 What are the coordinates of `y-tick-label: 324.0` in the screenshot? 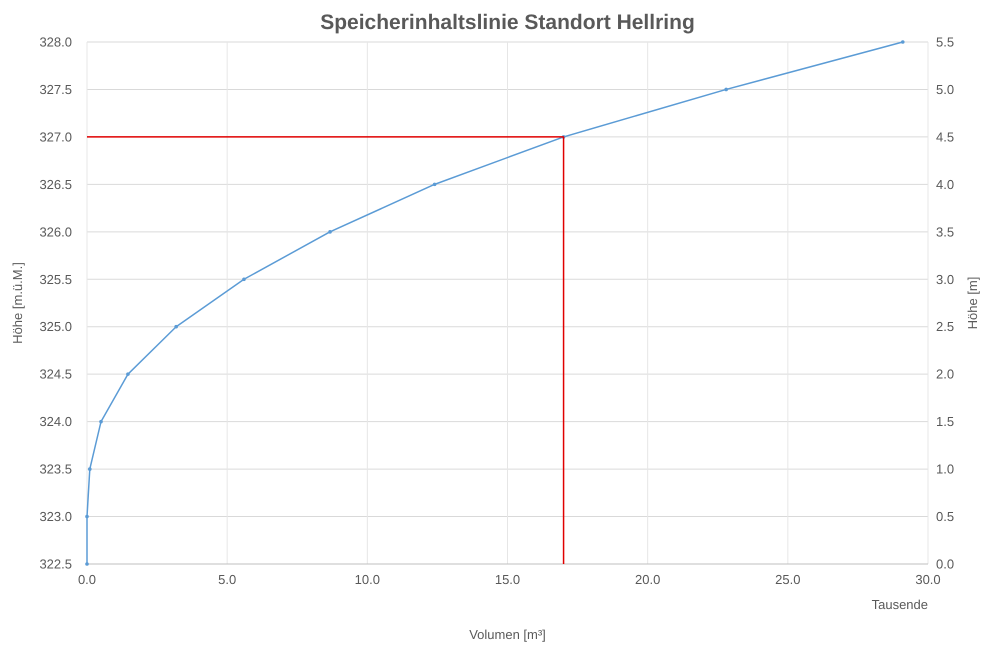 It's located at (55, 422).